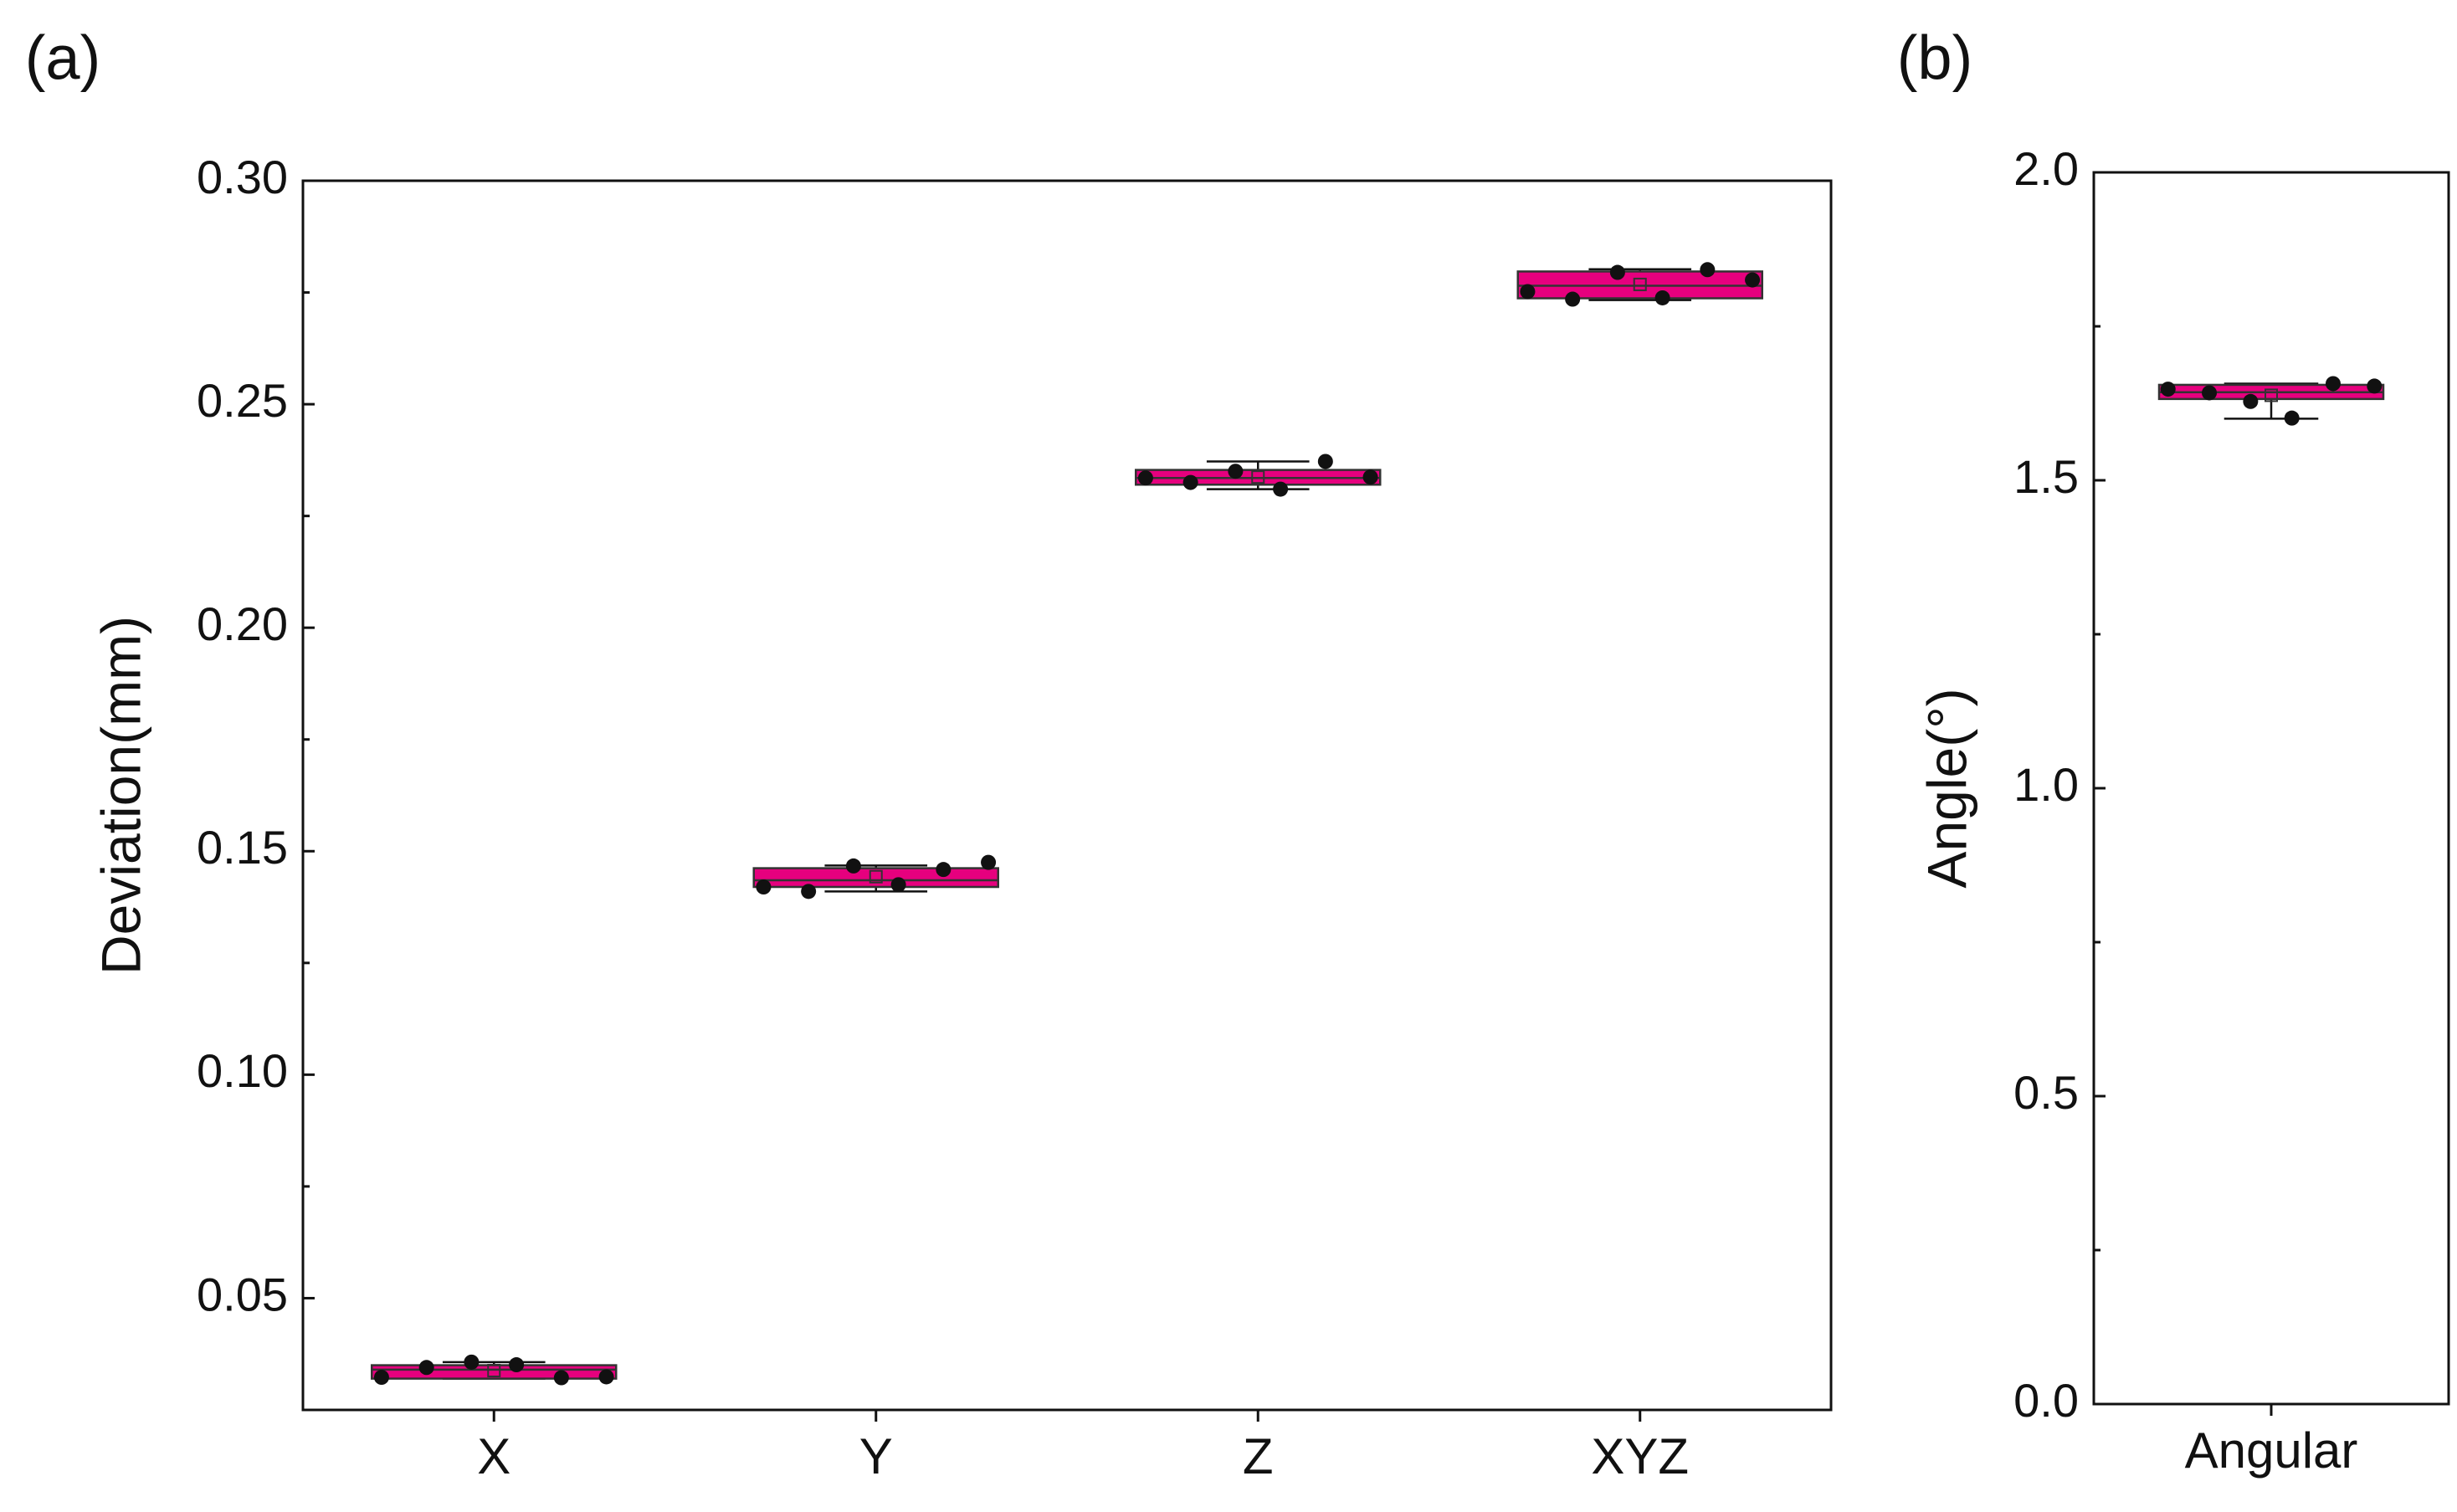  What do you see at coordinates (242, 1070) in the screenshot?
I see `y-tick-label: 0.10` at bounding box center [242, 1070].